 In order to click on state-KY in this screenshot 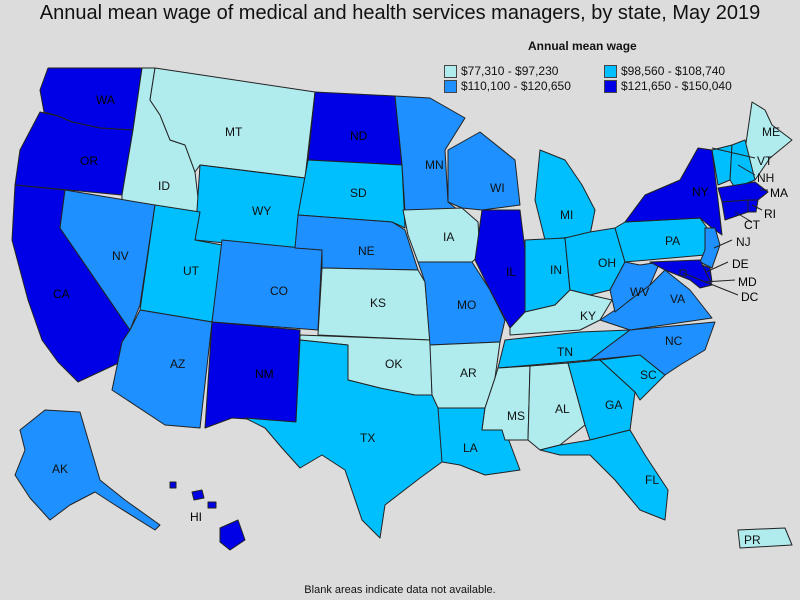, I will do `click(561, 312)`.